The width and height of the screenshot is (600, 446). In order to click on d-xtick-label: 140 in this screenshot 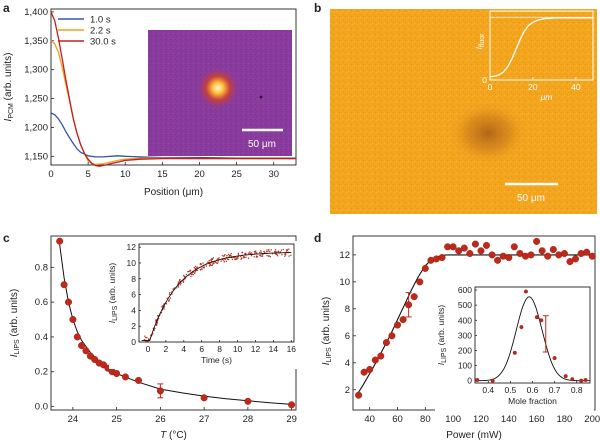, I will do `click(509, 419)`.